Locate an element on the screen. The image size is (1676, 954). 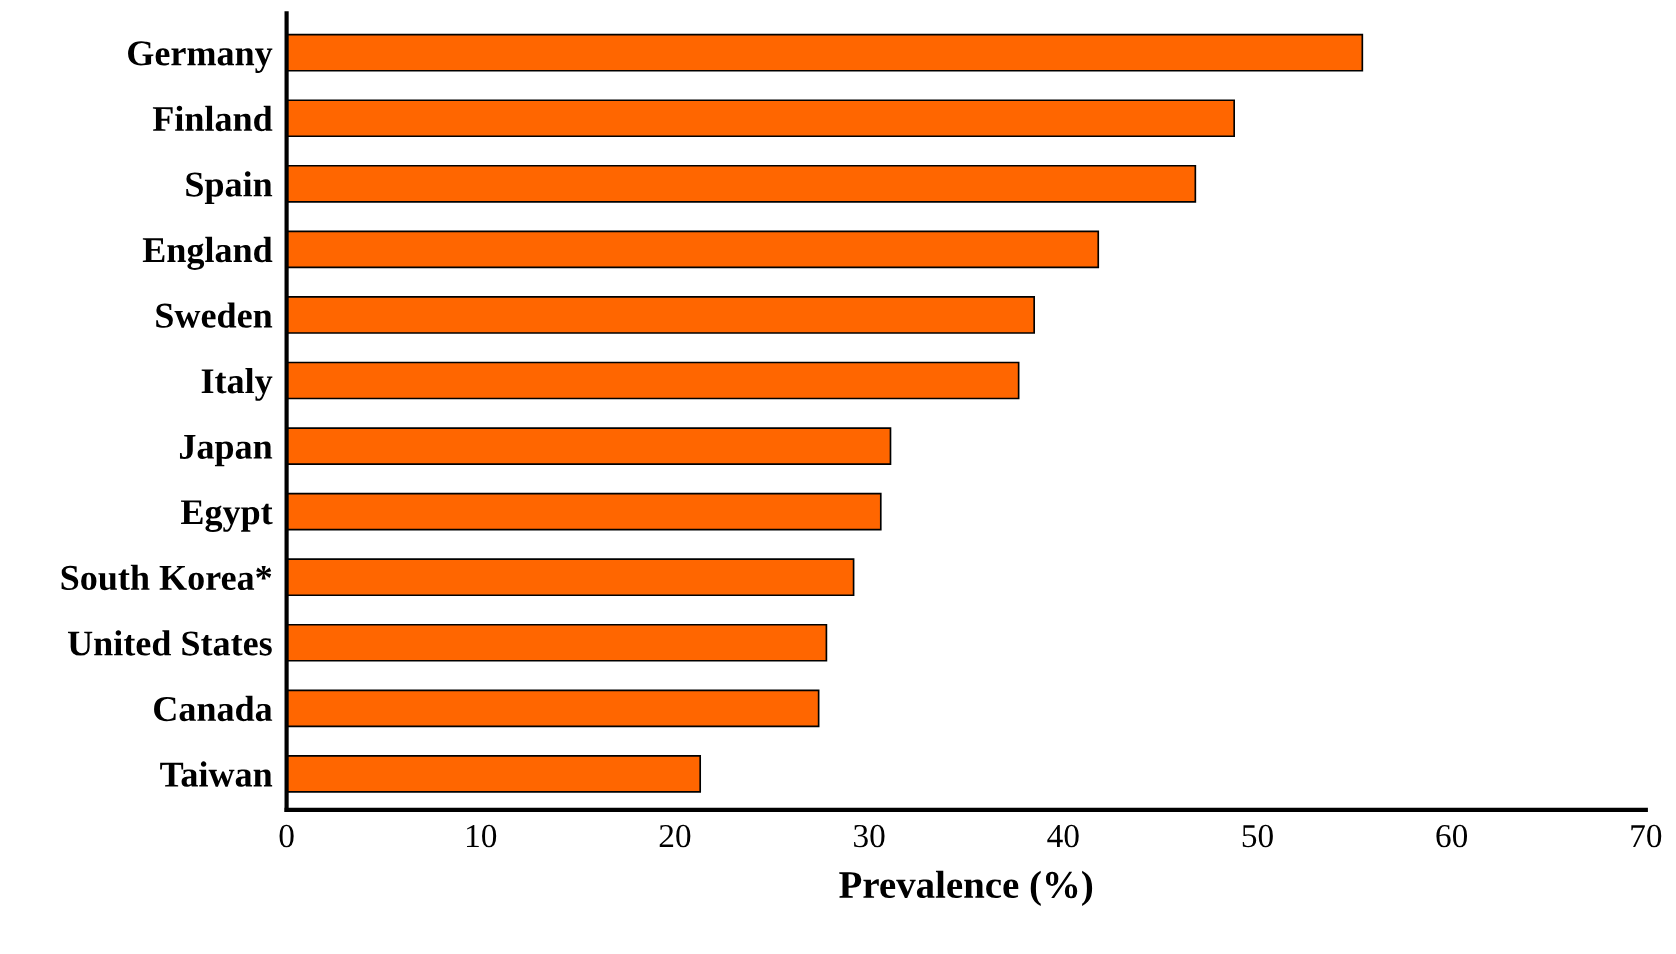
x-tick-label: 10 is located at coordinates (482, 836).